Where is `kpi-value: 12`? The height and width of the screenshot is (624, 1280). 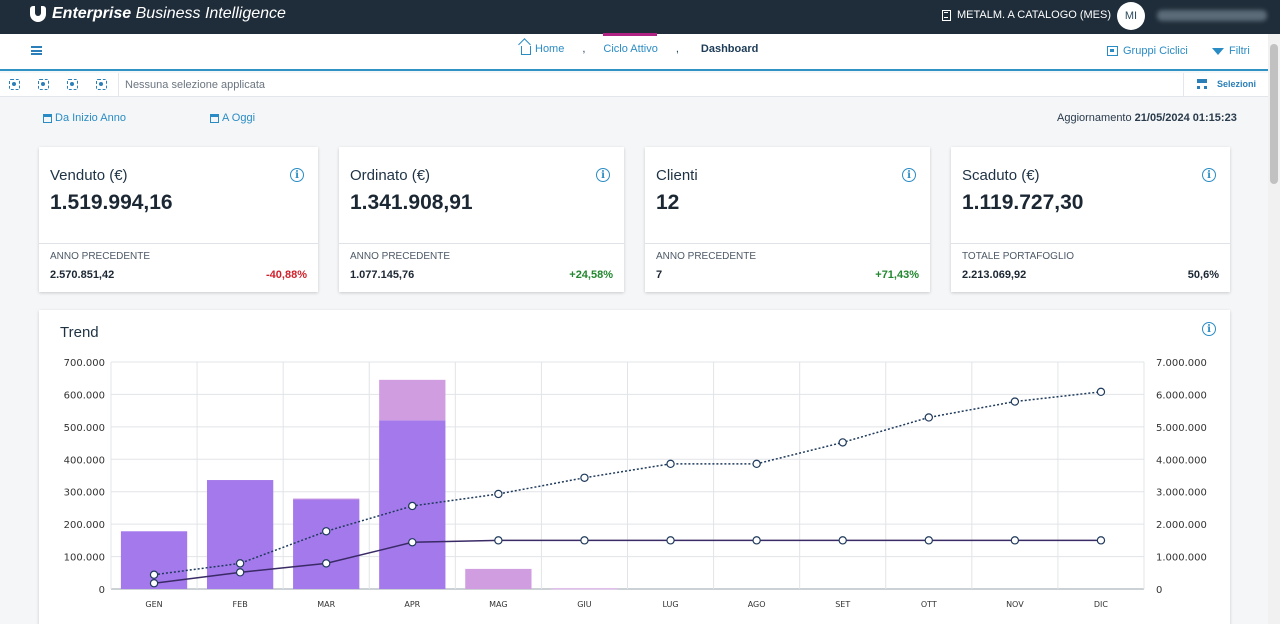
kpi-value: 12 is located at coordinates (668, 202).